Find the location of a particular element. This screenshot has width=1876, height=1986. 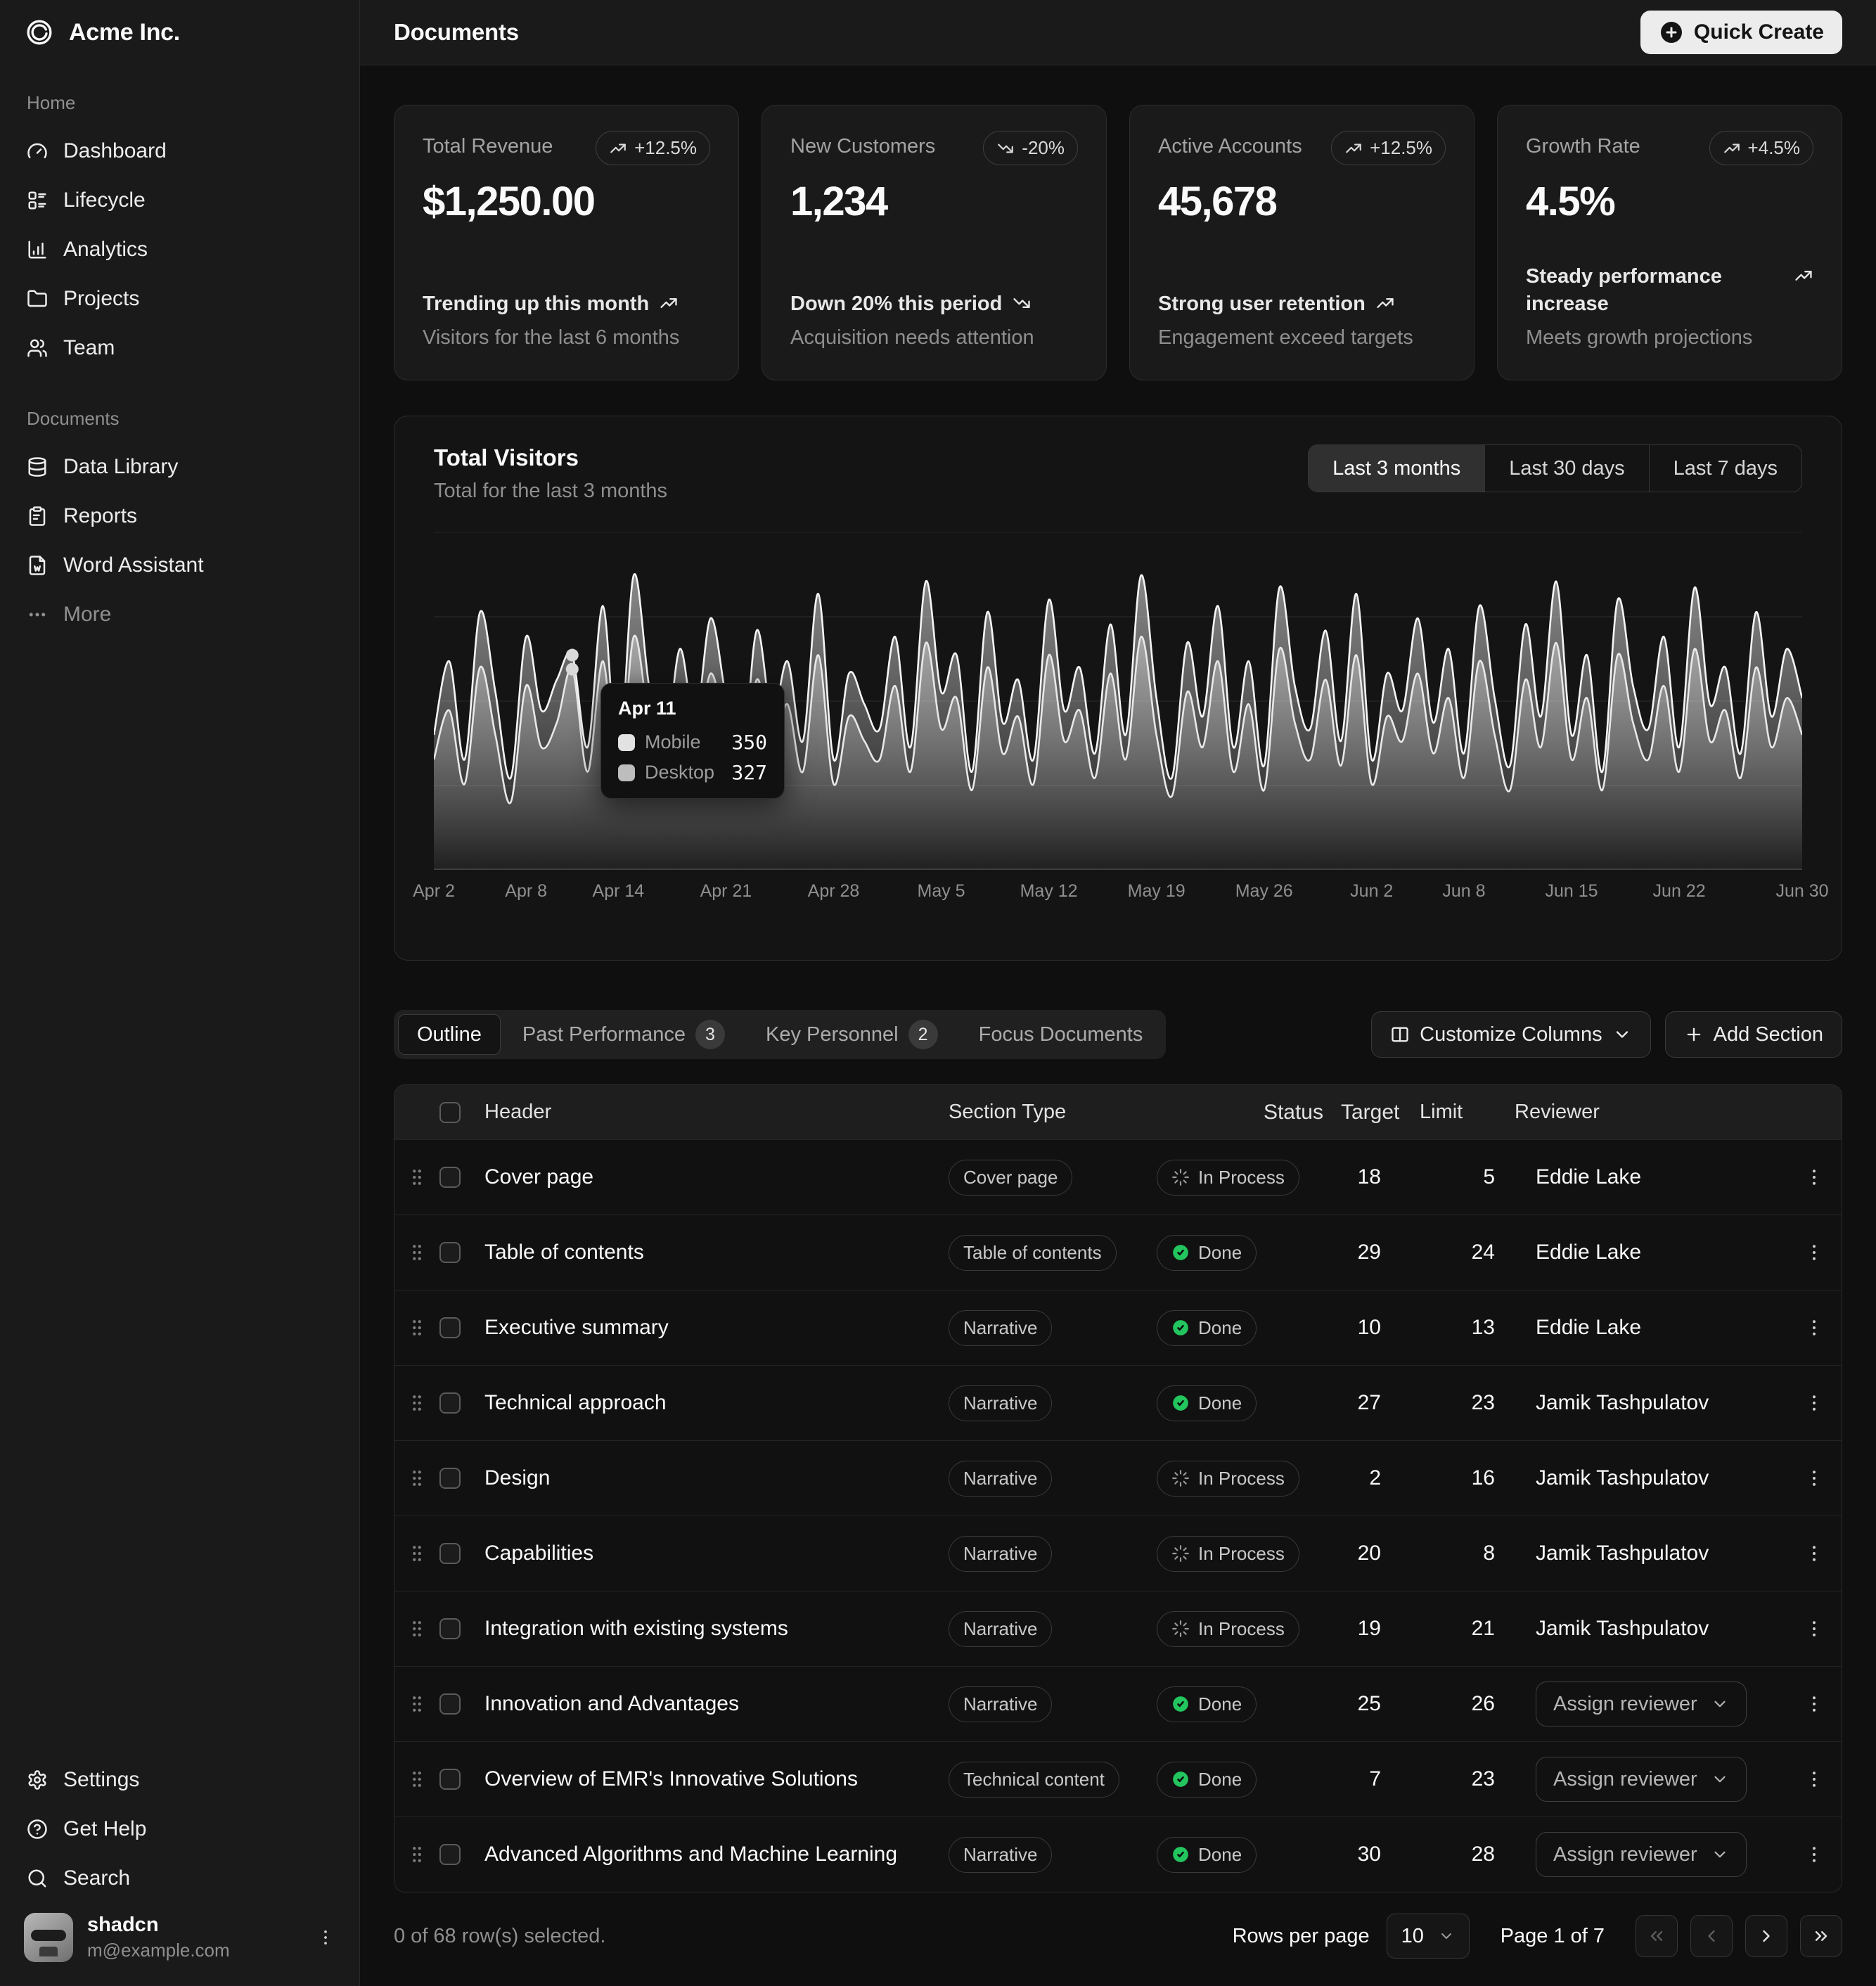

row-header-link: Integration with existing systems is located at coordinates (636, 1628).